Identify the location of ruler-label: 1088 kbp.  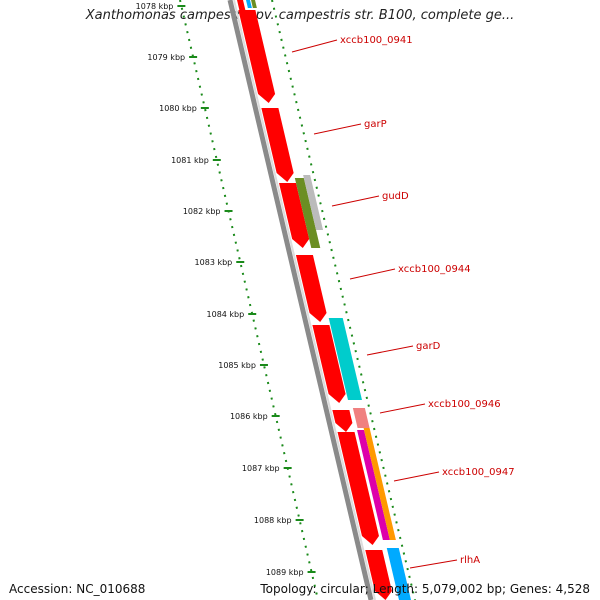
(273, 520).